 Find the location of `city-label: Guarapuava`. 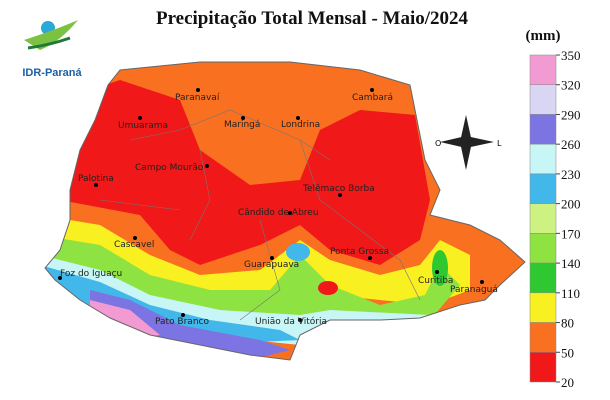

city-label: Guarapuava is located at coordinates (271, 265).